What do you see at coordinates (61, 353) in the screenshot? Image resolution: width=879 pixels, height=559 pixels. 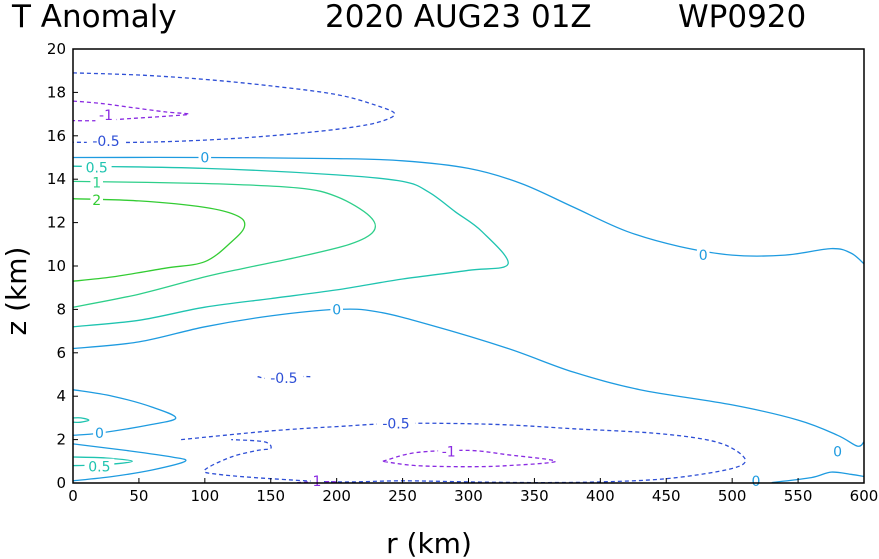 I see `y-tick-label-6: 6` at bounding box center [61, 353].